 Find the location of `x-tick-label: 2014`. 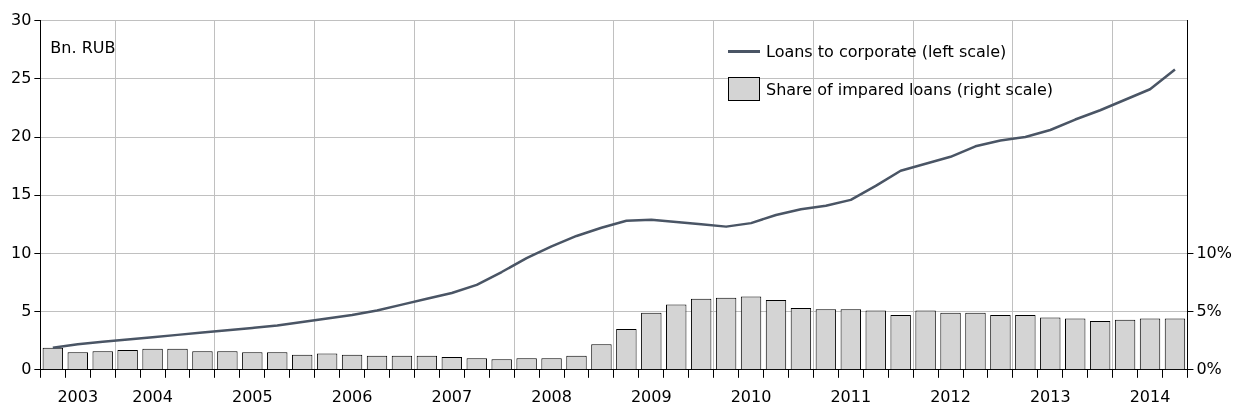

x-tick-label: 2014 is located at coordinates (1150, 396).